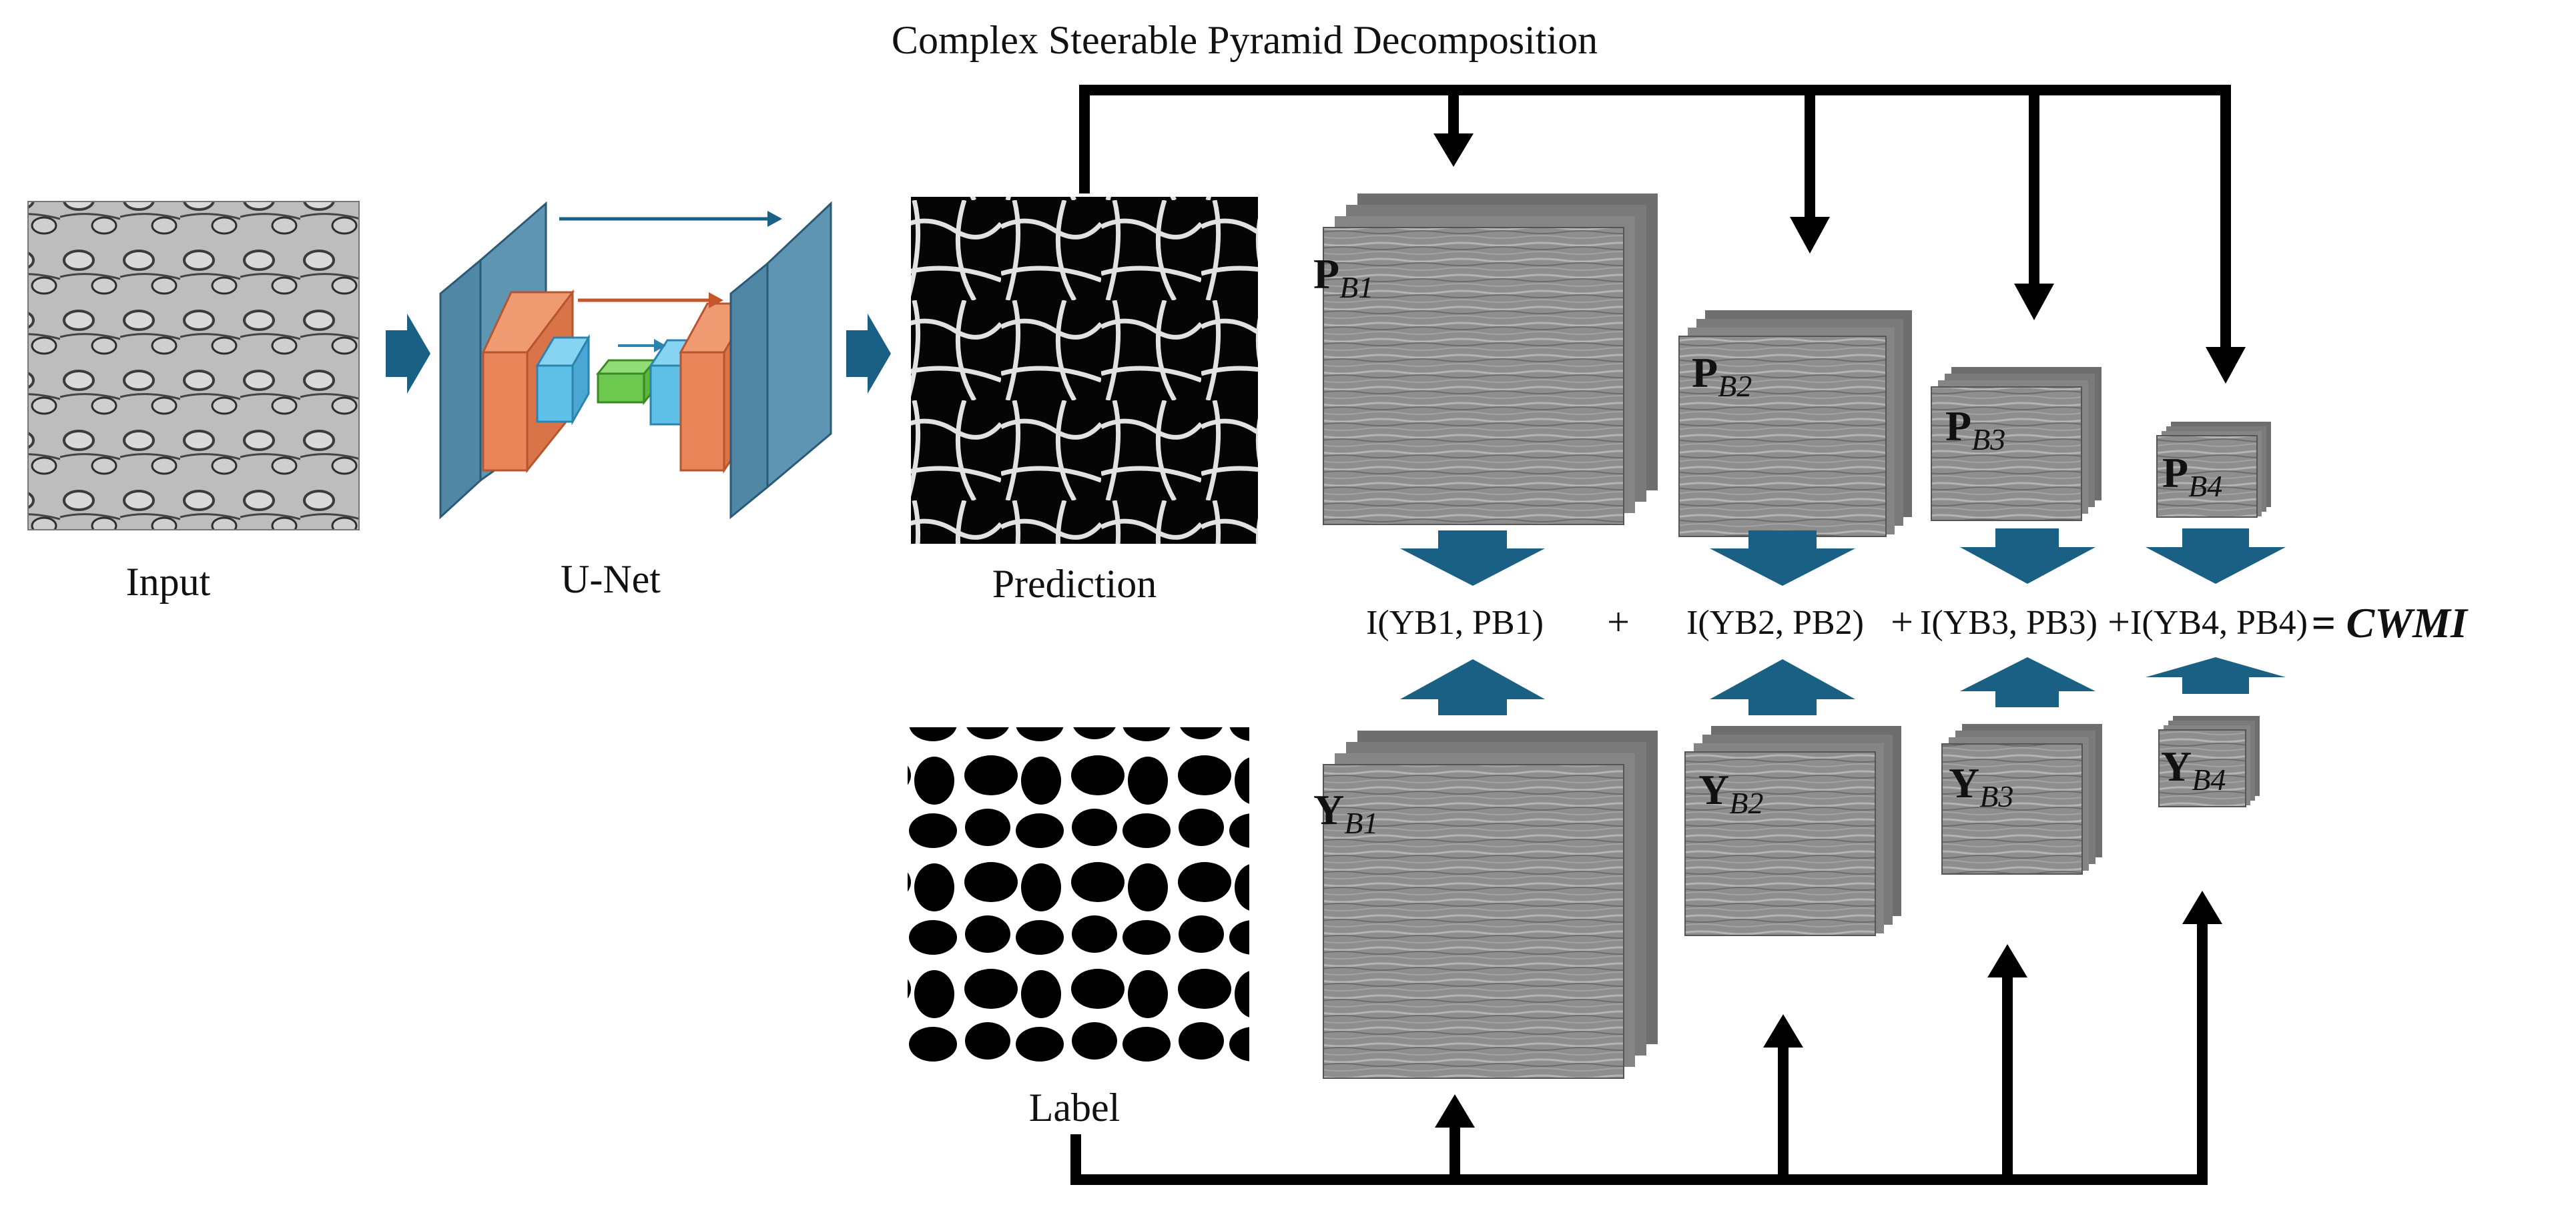 The image size is (2576, 1215). Describe the element at coordinates (1618, 622) in the screenshot. I see `plus-operator-1: +` at that location.